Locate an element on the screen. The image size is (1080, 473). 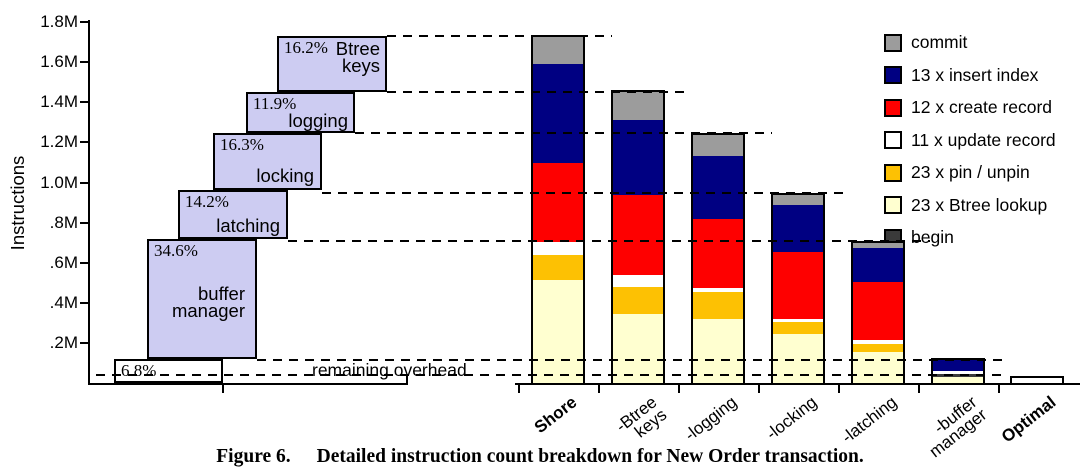
legend-swatch-update_record is located at coordinates (893, 140).